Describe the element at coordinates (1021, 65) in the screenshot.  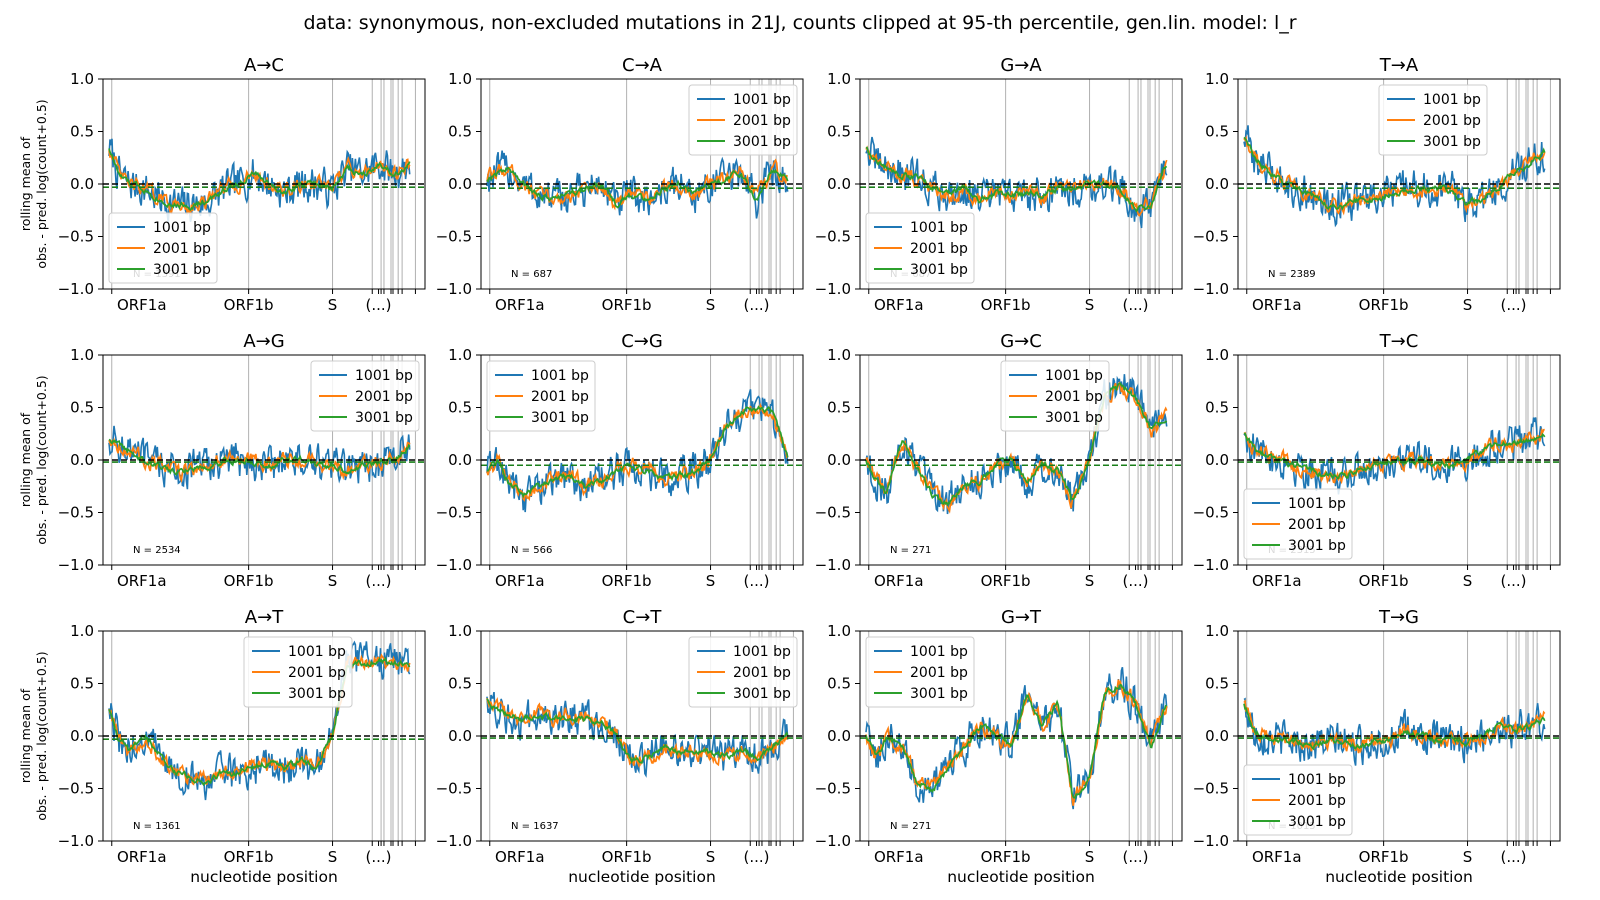
I see `subplot-title: G→A` at that location.